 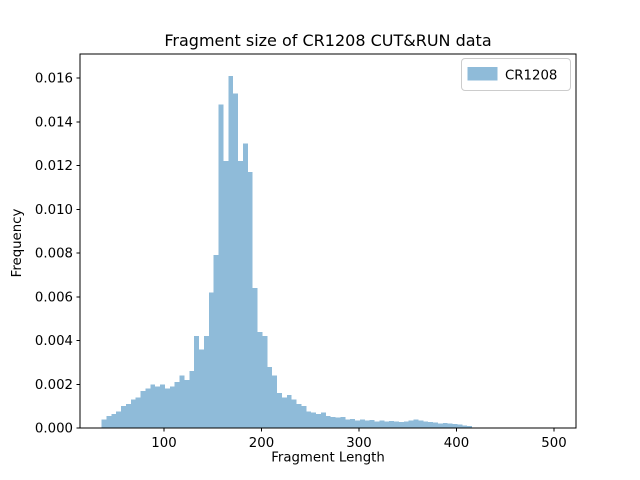 I want to click on y-tick-label: 0.006, so click(x=54, y=297).